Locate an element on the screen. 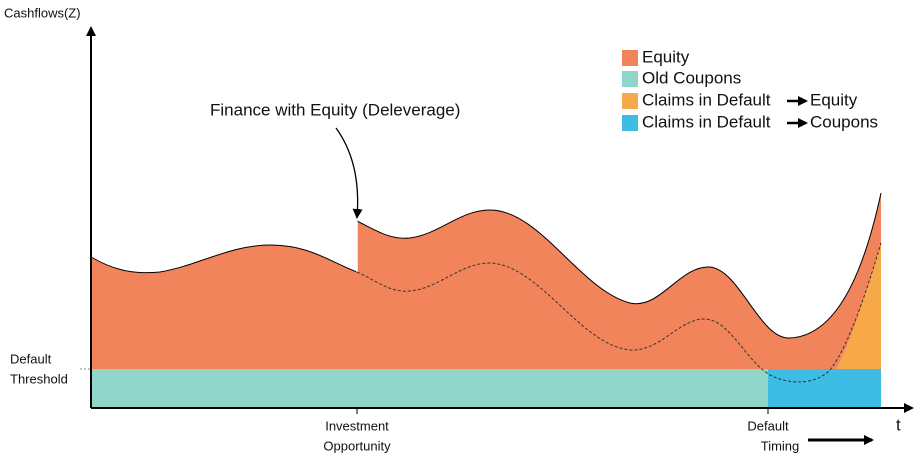 The height and width of the screenshot is (462, 917). y-axis-label: Cashflows(Z) is located at coordinates (42, 12).